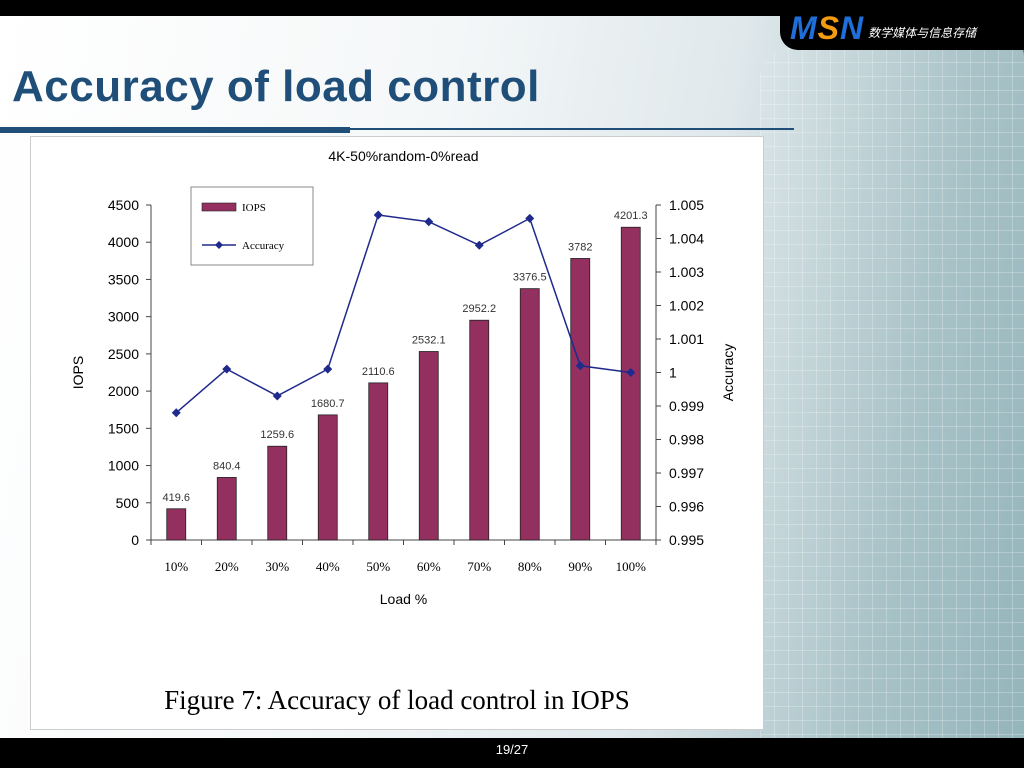 The image size is (1024, 768). I want to click on footer-bar: 19/27, so click(512, 753).